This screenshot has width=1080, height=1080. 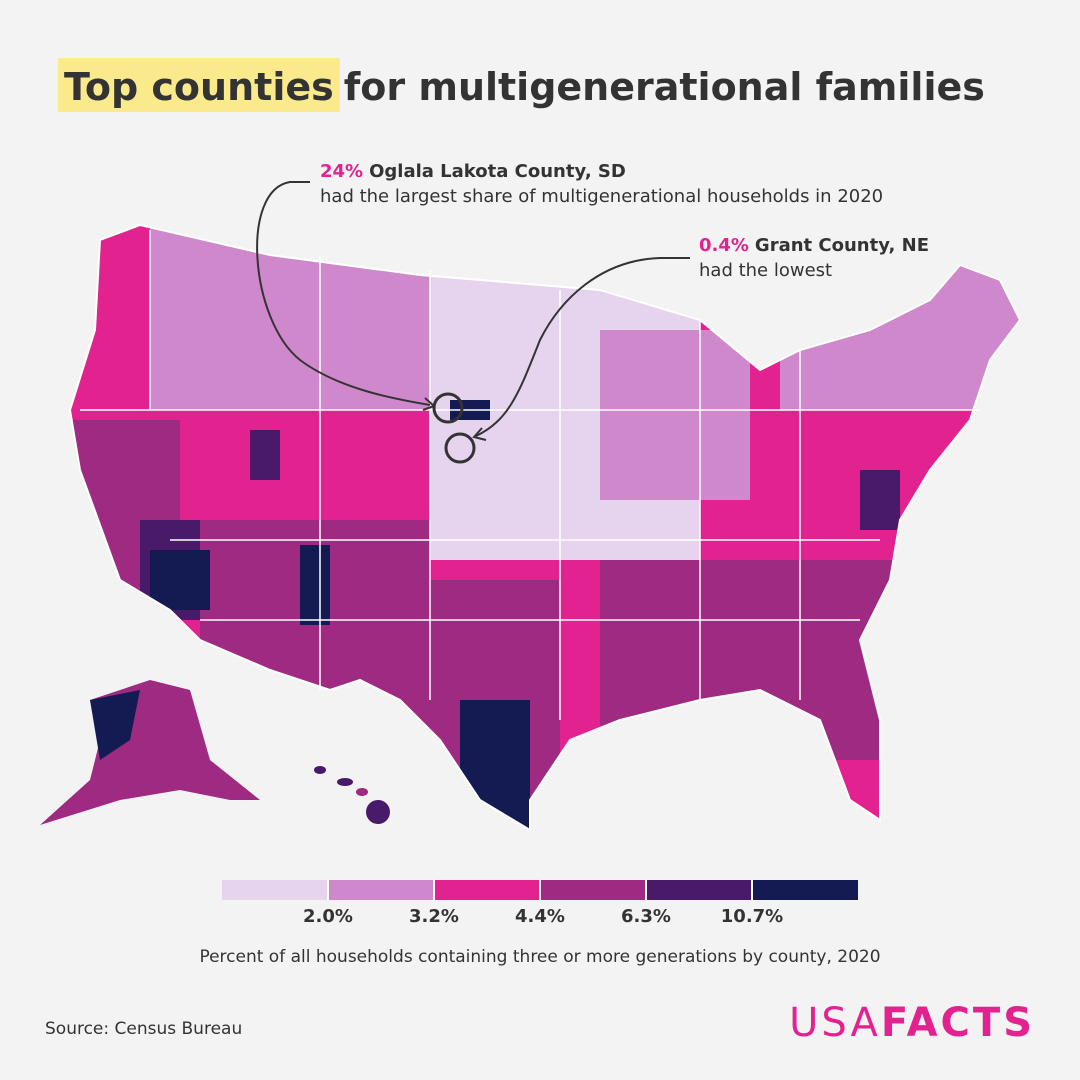 What do you see at coordinates (434, 916) in the screenshot?
I see `legend-label: 3.2%` at bounding box center [434, 916].